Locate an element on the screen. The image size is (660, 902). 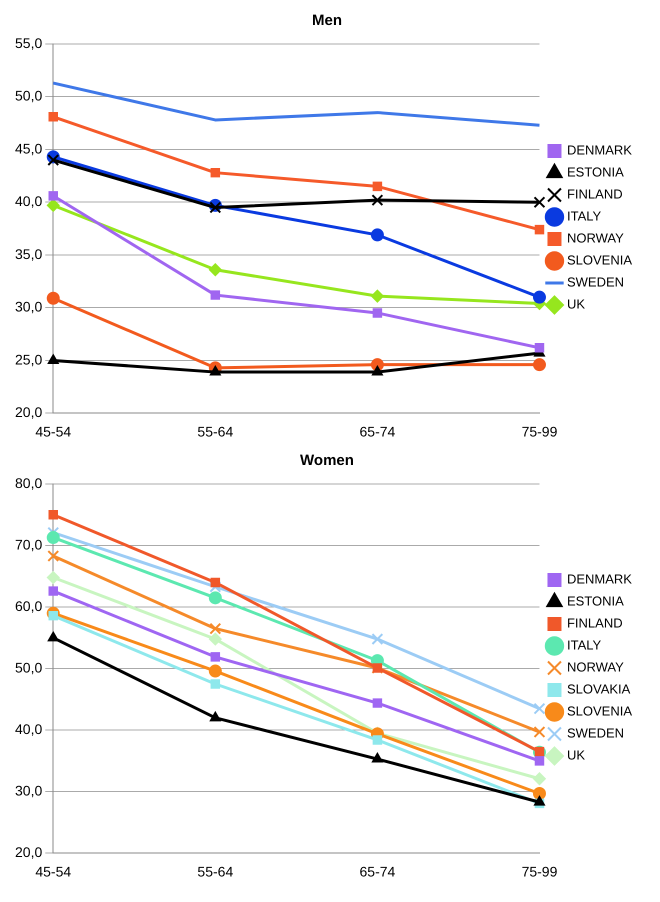
y-tick-label: 55,0 is located at coordinates (28, 42).